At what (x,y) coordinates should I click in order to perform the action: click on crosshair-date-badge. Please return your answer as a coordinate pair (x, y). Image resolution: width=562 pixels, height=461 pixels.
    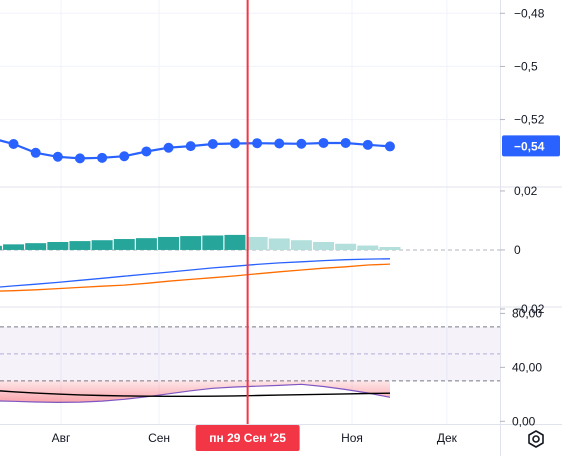
    Looking at the image, I should click on (247, 438).